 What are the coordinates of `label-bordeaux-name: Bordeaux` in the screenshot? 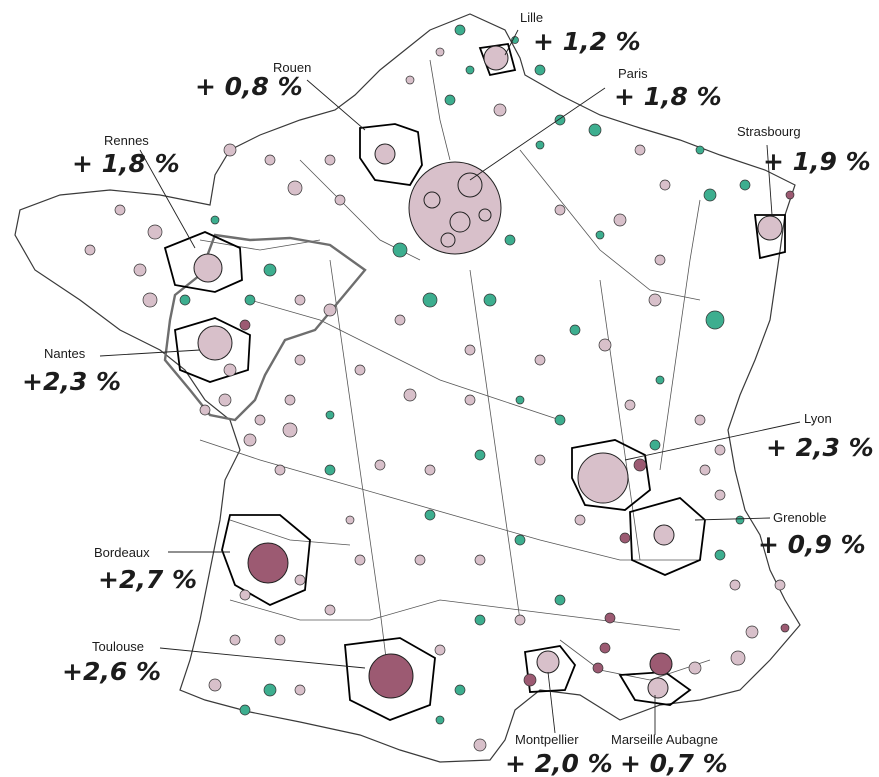 It's located at (122, 552).